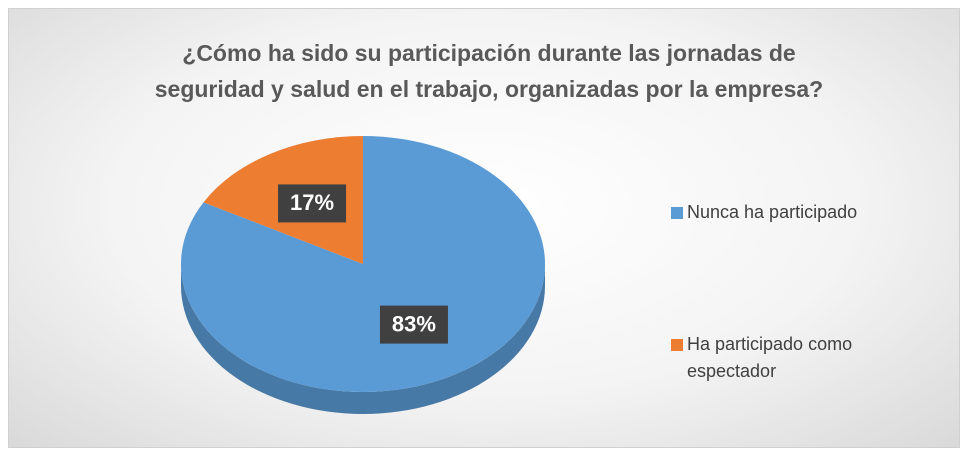  I want to click on data-label: 83%, so click(414, 323).